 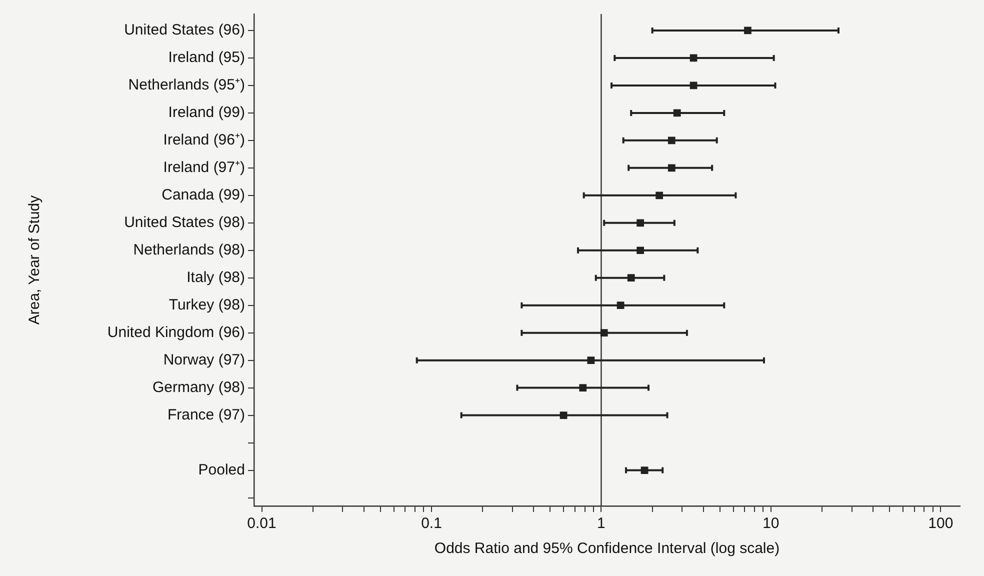 What do you see at coordinates (261, 523) in the screenshot?
I see `x-tick-label: 0.01` at bounding box center [261, 523].